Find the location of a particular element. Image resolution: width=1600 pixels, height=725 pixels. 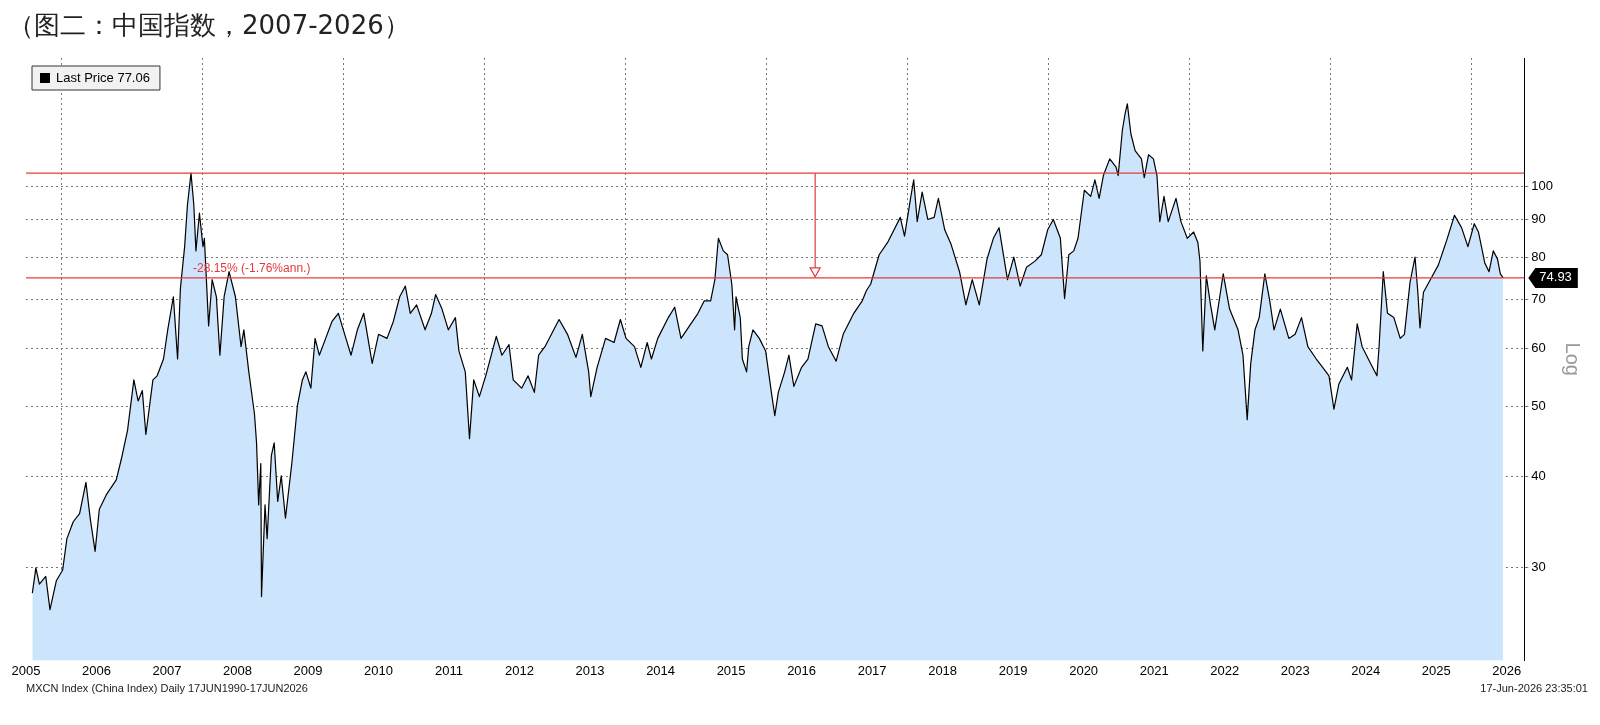

x-tick-label: 2018 is located at coordinates (943, 670).